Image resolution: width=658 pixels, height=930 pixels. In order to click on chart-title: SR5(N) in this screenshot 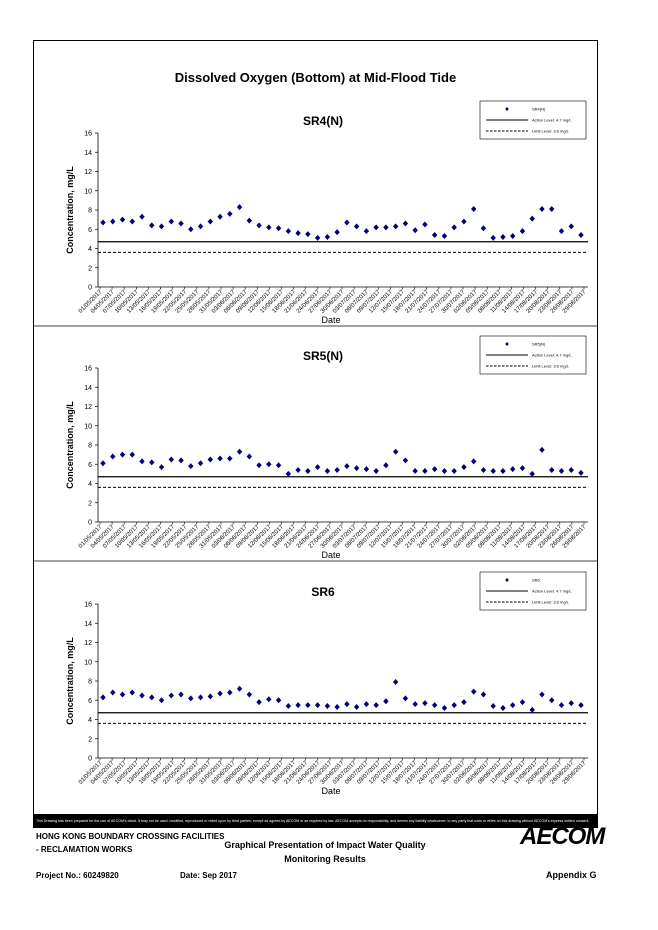, I will do `click(323, 356)`.